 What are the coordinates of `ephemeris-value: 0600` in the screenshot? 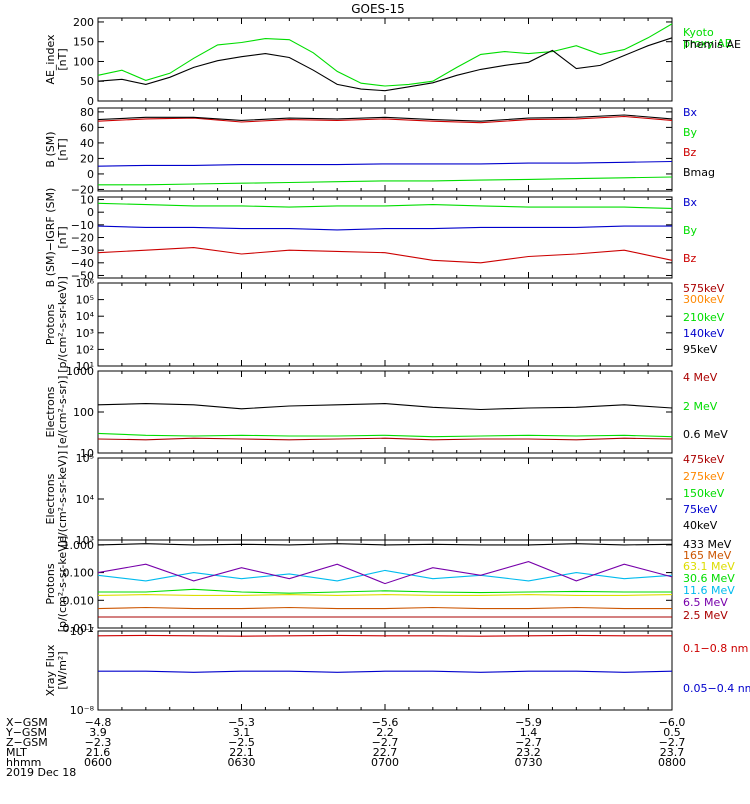 It's located at (98, 762).